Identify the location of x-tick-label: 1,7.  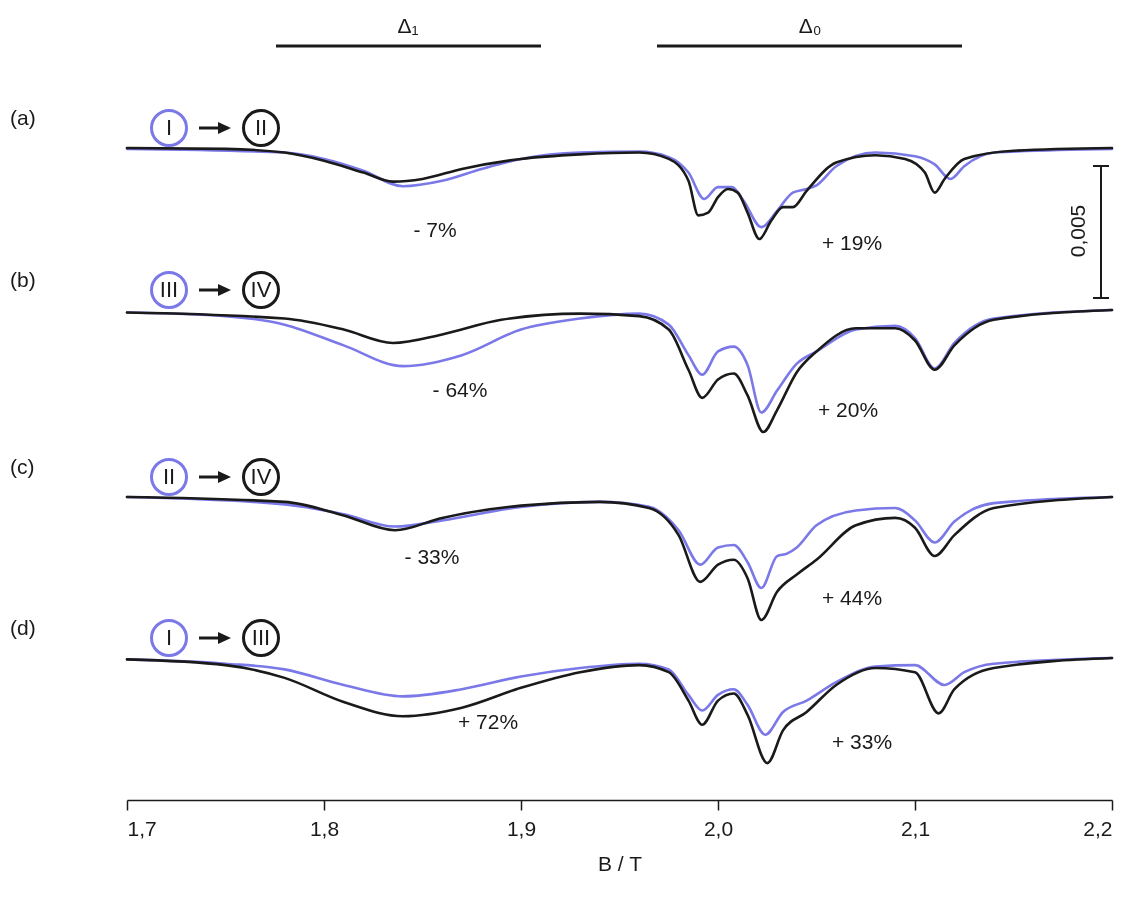
(142, 828).